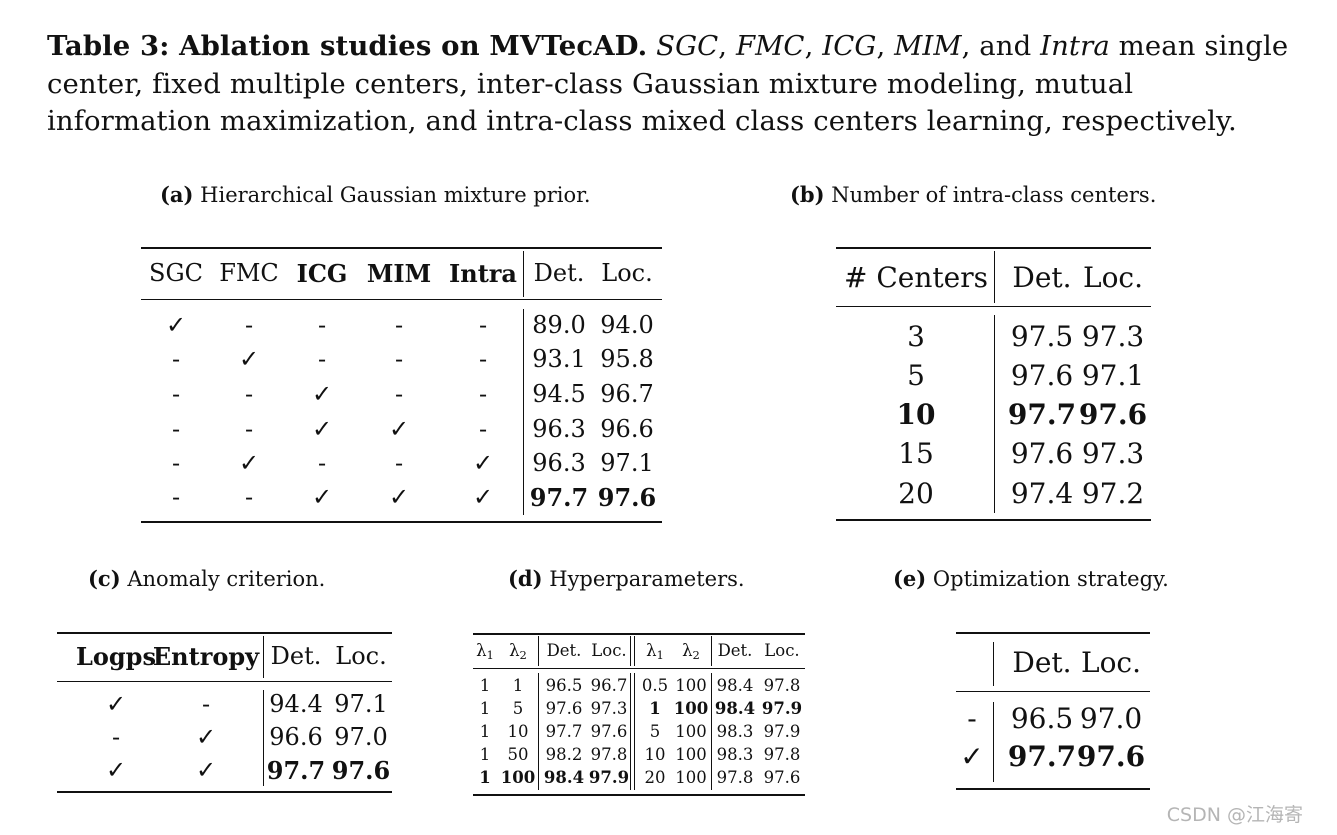 The width and height of the screenshot is (1337, 835). I want to click on subcaption-tag: (b), so click(807, 194).